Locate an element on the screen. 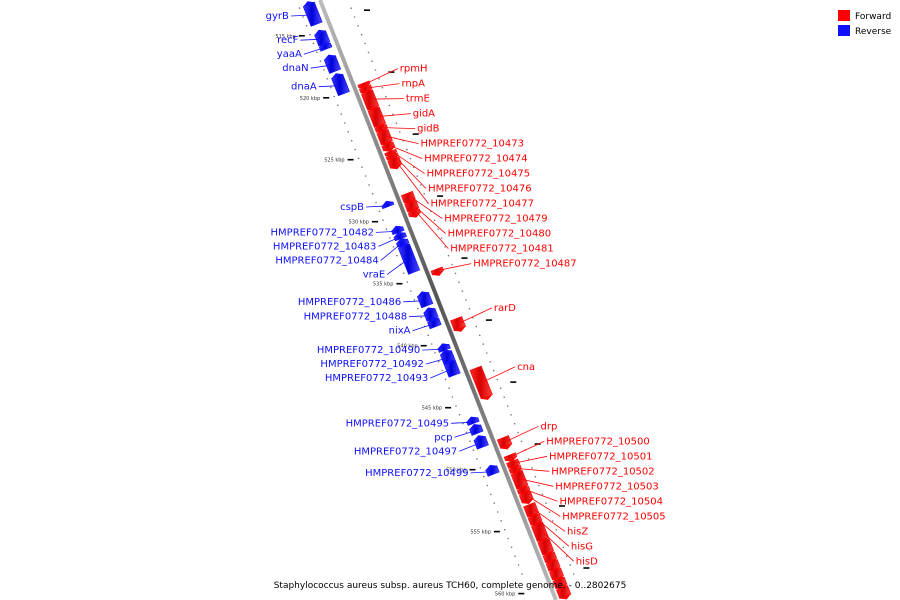 The image size is (900, 600). gene-arrow-pcp is located at coordinates (475, 427).